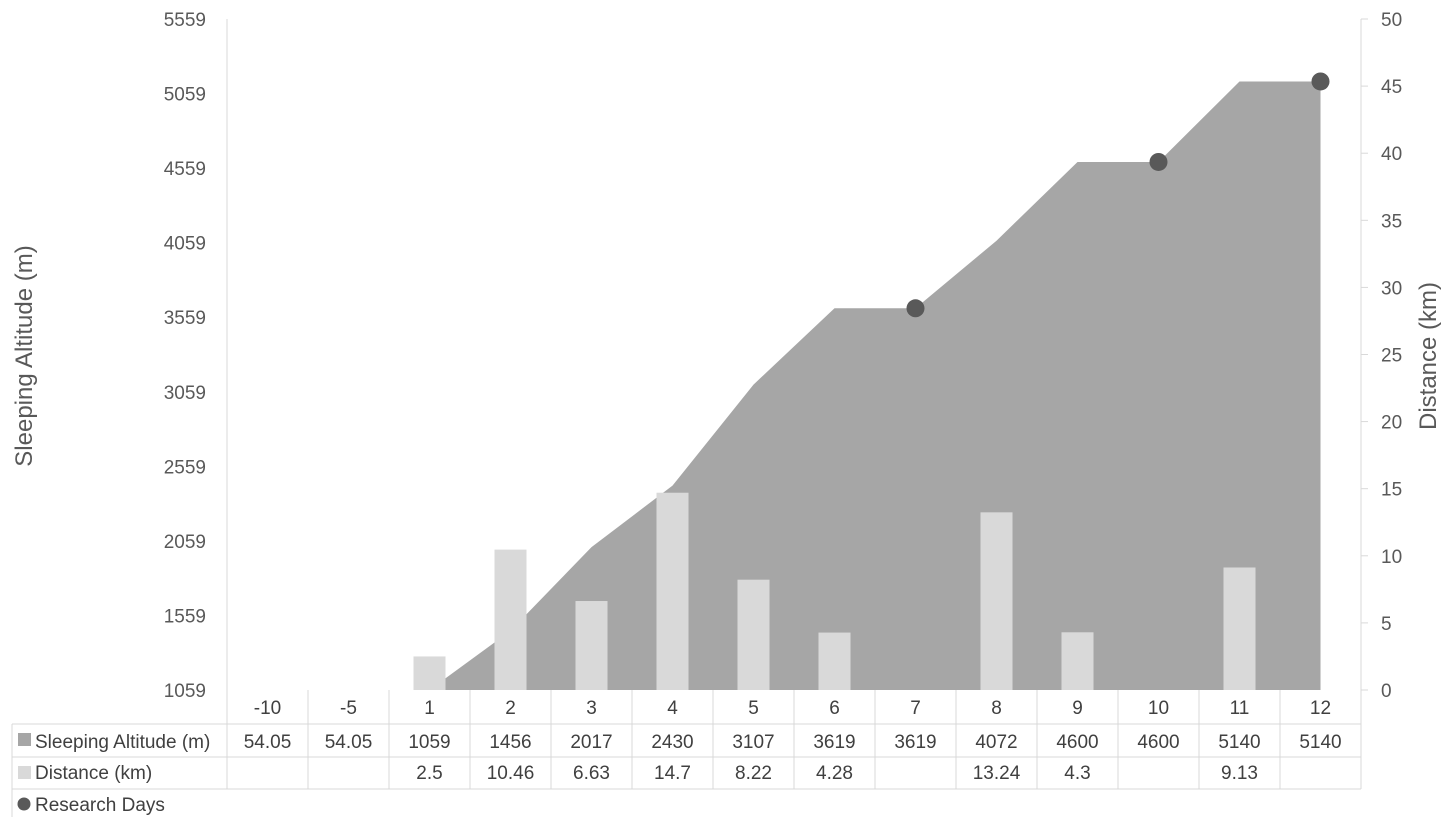 This screenshot has width=1455, height=817. What do you see at coordinates (1391, 87) in the screenshot?
I see `right-tick-label: 45` at bounding box center [1391, 87].